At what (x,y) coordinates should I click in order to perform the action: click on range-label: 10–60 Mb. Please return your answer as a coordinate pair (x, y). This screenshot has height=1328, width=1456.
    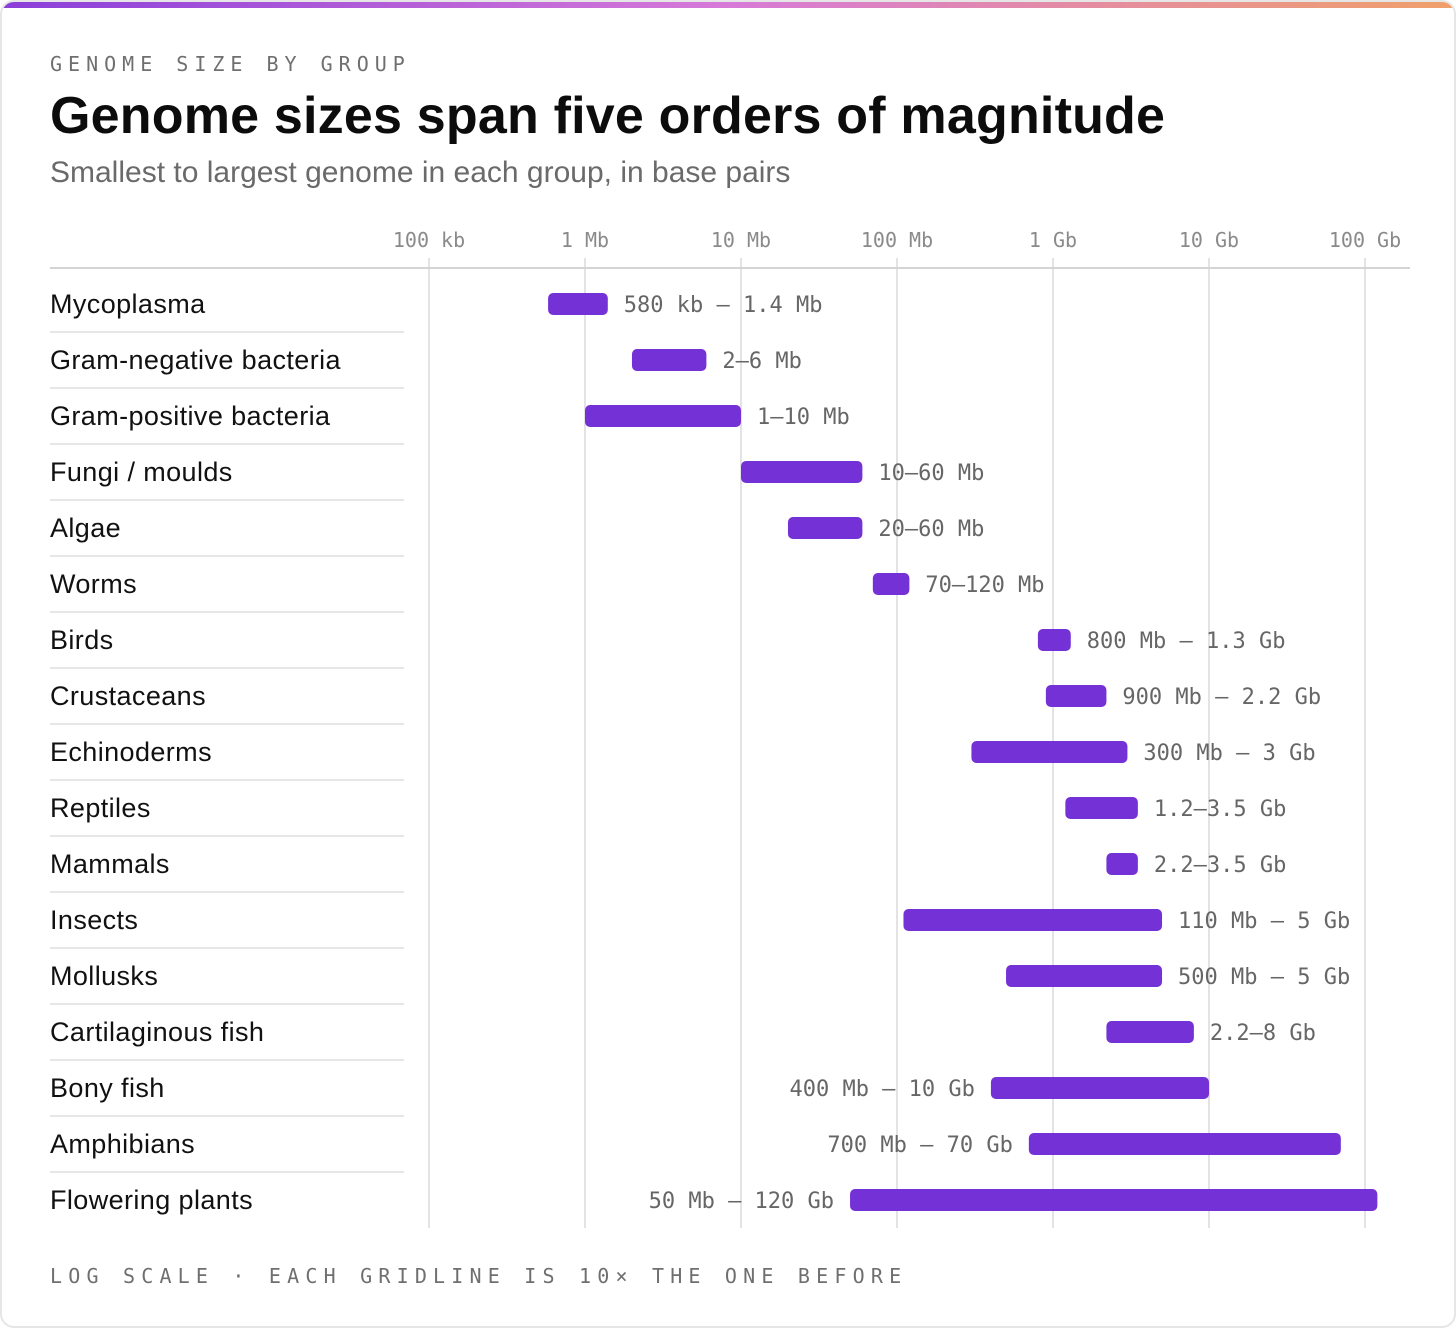
    Looking at the image, I should click on (931, 473).